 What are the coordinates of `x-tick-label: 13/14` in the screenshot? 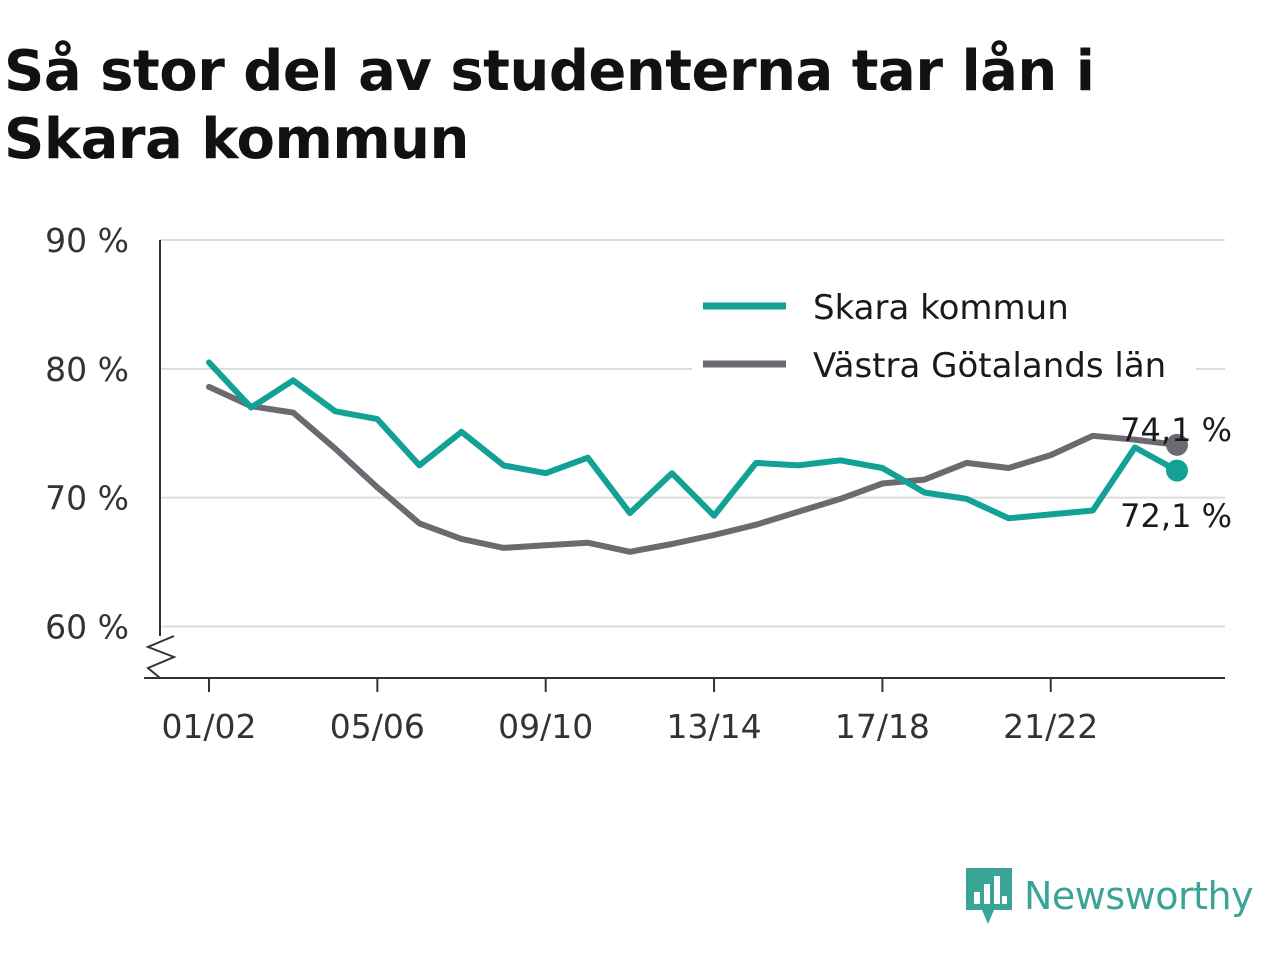 It's located at (713, 726).